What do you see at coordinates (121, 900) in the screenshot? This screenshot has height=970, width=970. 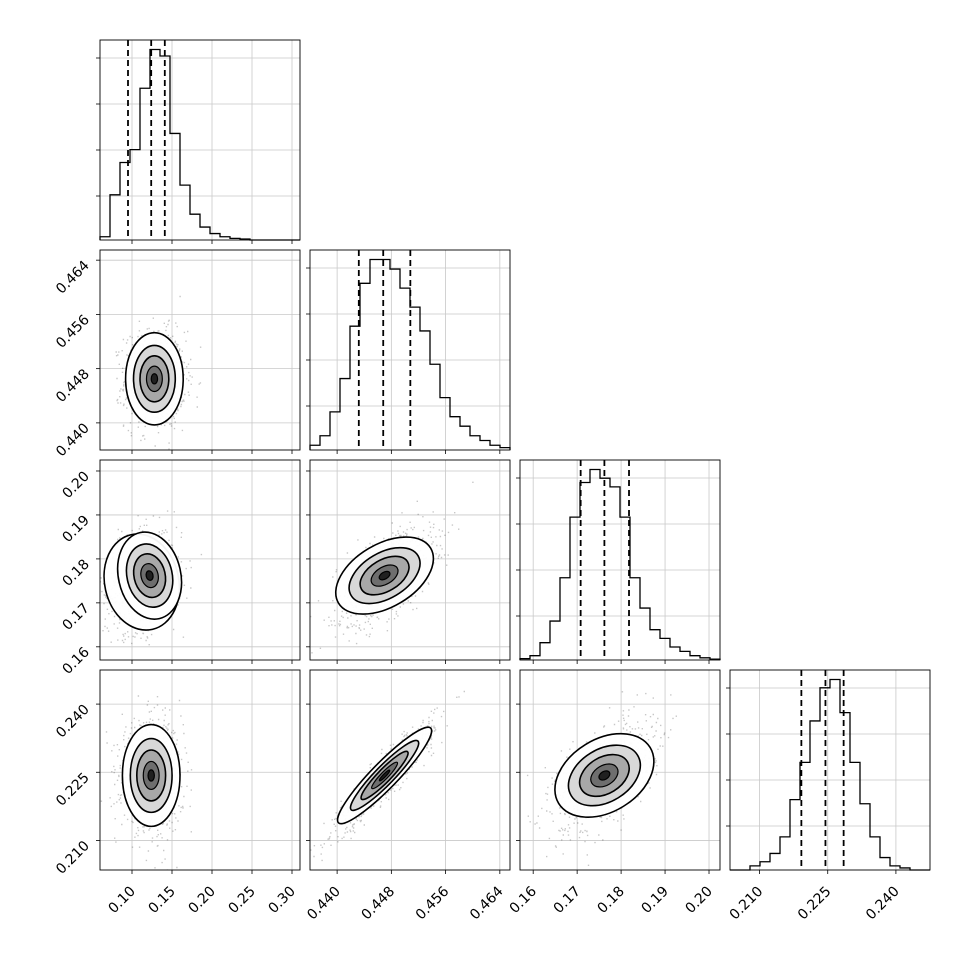 I see `x-tick-label: 0.10` at bounding box center [121, 900].